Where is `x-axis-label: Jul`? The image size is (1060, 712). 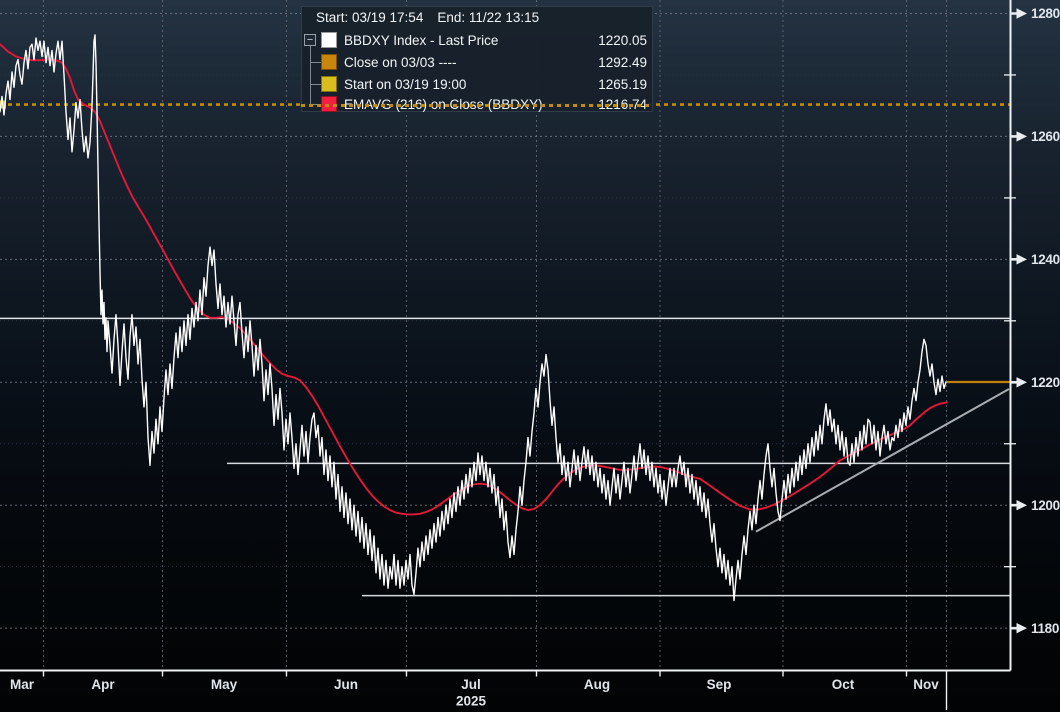
x-axis-label: Jul is located at coordinates (471, 684).